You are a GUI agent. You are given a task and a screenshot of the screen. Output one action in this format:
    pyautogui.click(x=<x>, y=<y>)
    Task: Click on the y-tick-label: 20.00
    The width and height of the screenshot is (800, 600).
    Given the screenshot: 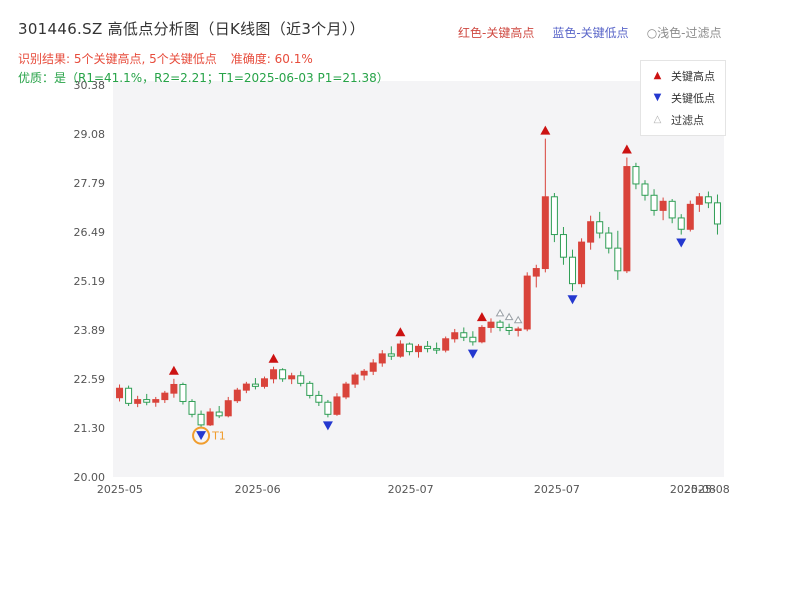 What is the action you would take?
    pyautogui.click(x=90, y=477)
    